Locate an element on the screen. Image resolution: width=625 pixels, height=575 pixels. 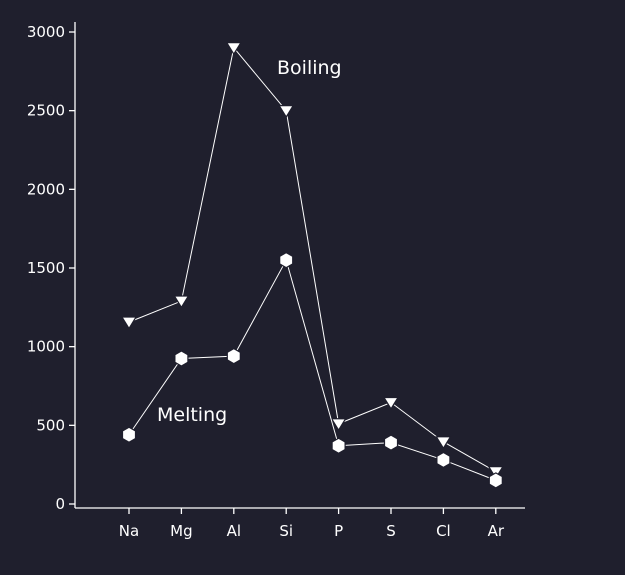
boiling-point-si is located at coordinates (286, 112).